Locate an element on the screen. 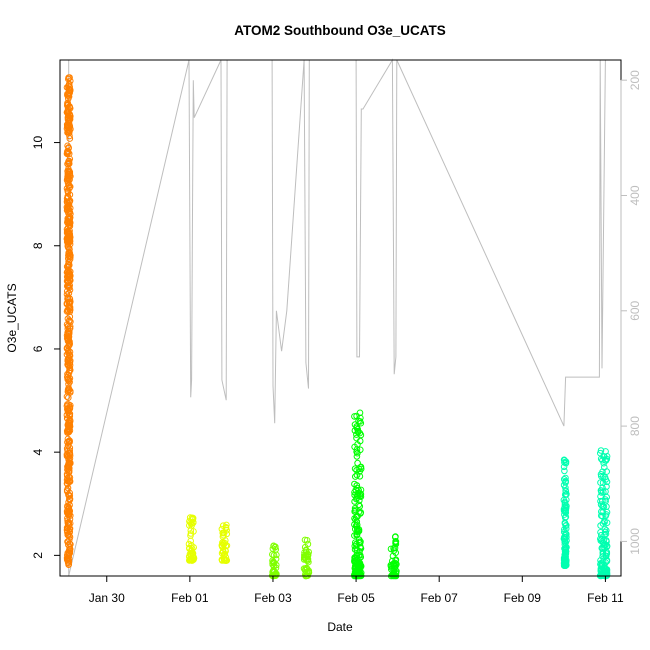 This screenshot has width=650, height=650. x-tick-label: Feb 01 is located at coordinates (190, 598).